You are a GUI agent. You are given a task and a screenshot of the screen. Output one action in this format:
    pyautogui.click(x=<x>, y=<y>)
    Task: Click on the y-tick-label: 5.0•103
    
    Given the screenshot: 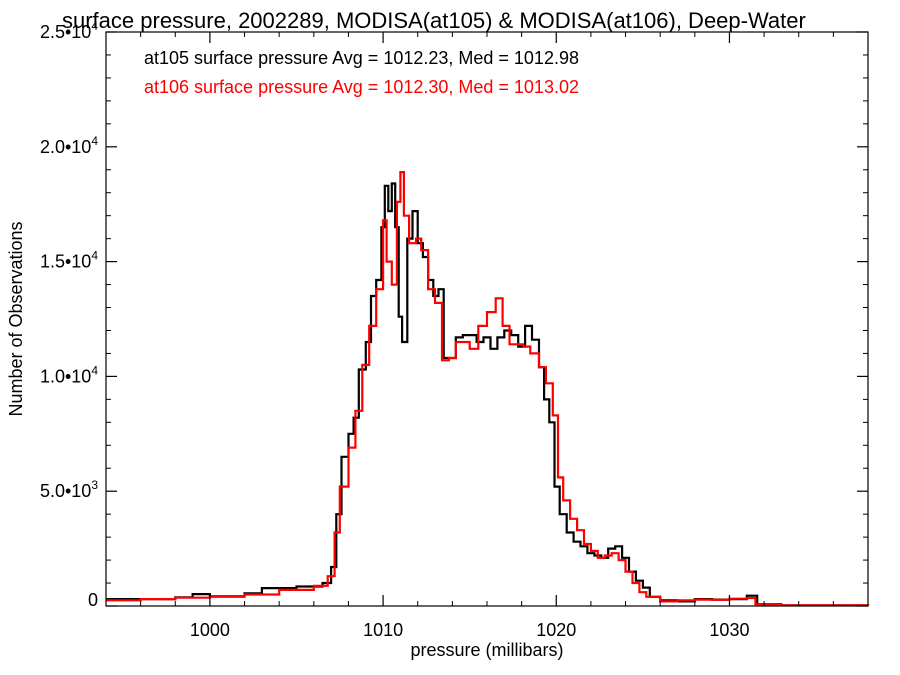 What is the action you would take?
    pyautogui.click(x=69, y=489)
    